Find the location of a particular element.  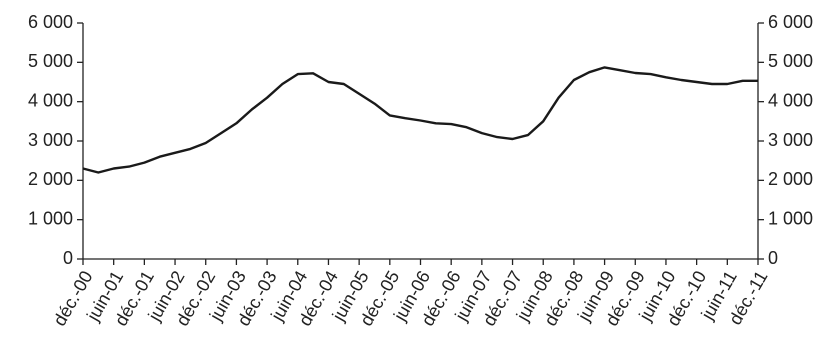

y2-tick-label: 6 000 is located at coordinates (790, 22).